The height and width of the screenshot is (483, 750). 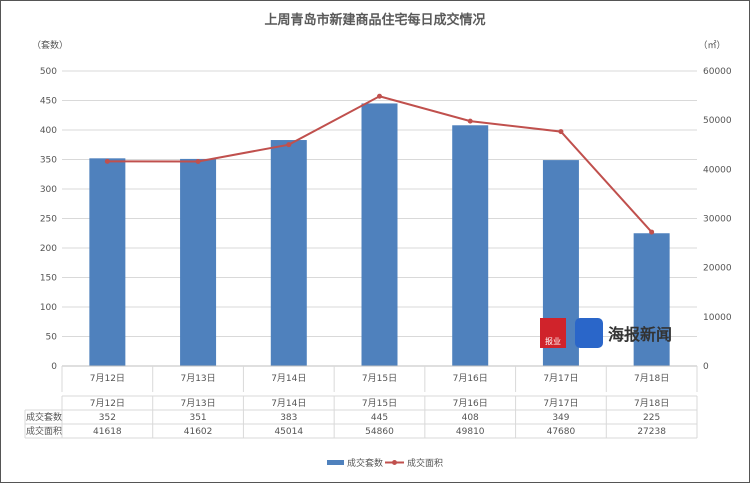 What do you see at coordinates (717, 269) in the screenshot?
I see `right-tick-label: 20000` at bounding box center [717, 269].